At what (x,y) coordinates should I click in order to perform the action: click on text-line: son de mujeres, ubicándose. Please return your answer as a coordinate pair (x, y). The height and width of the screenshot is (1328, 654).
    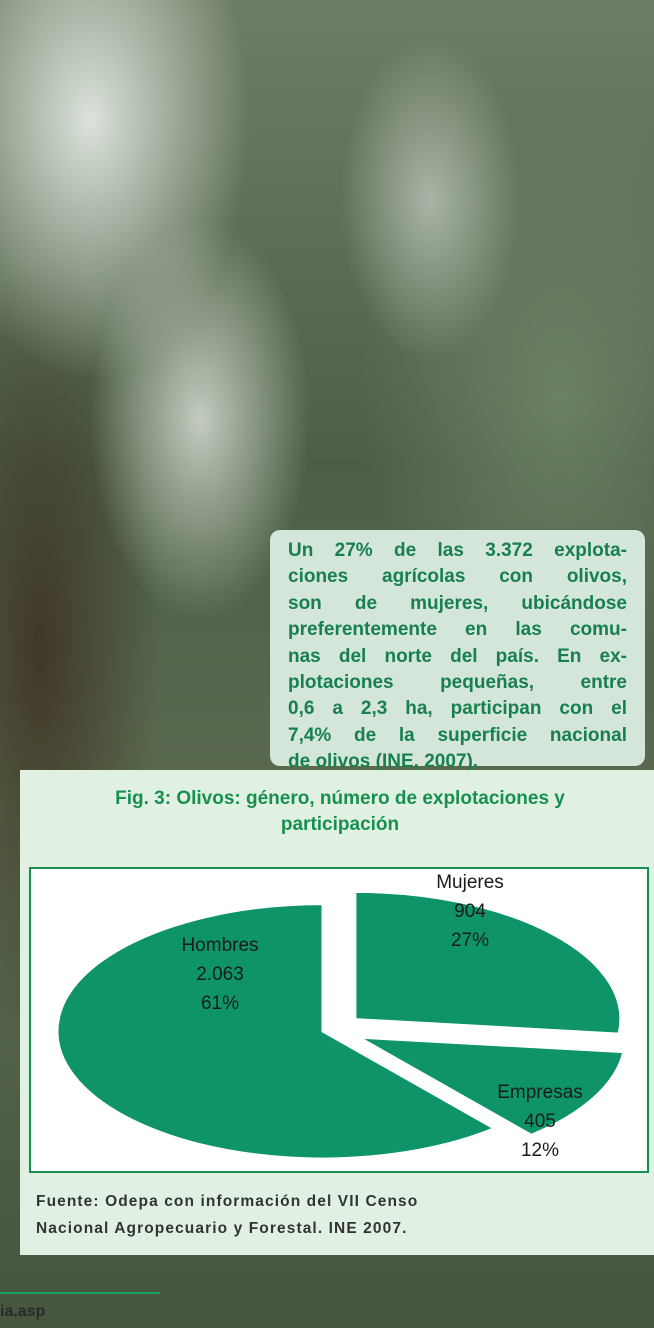
    Looking at the image, I should click on (457, 603).